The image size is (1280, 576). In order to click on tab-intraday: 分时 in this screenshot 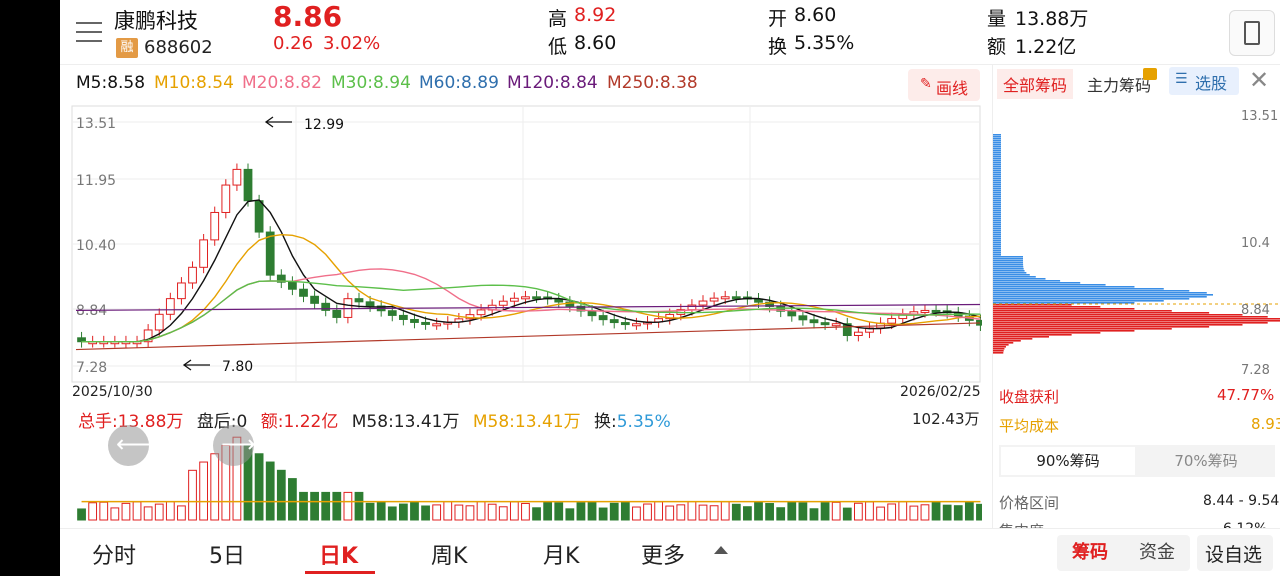, I will do `click(114, 556)`.